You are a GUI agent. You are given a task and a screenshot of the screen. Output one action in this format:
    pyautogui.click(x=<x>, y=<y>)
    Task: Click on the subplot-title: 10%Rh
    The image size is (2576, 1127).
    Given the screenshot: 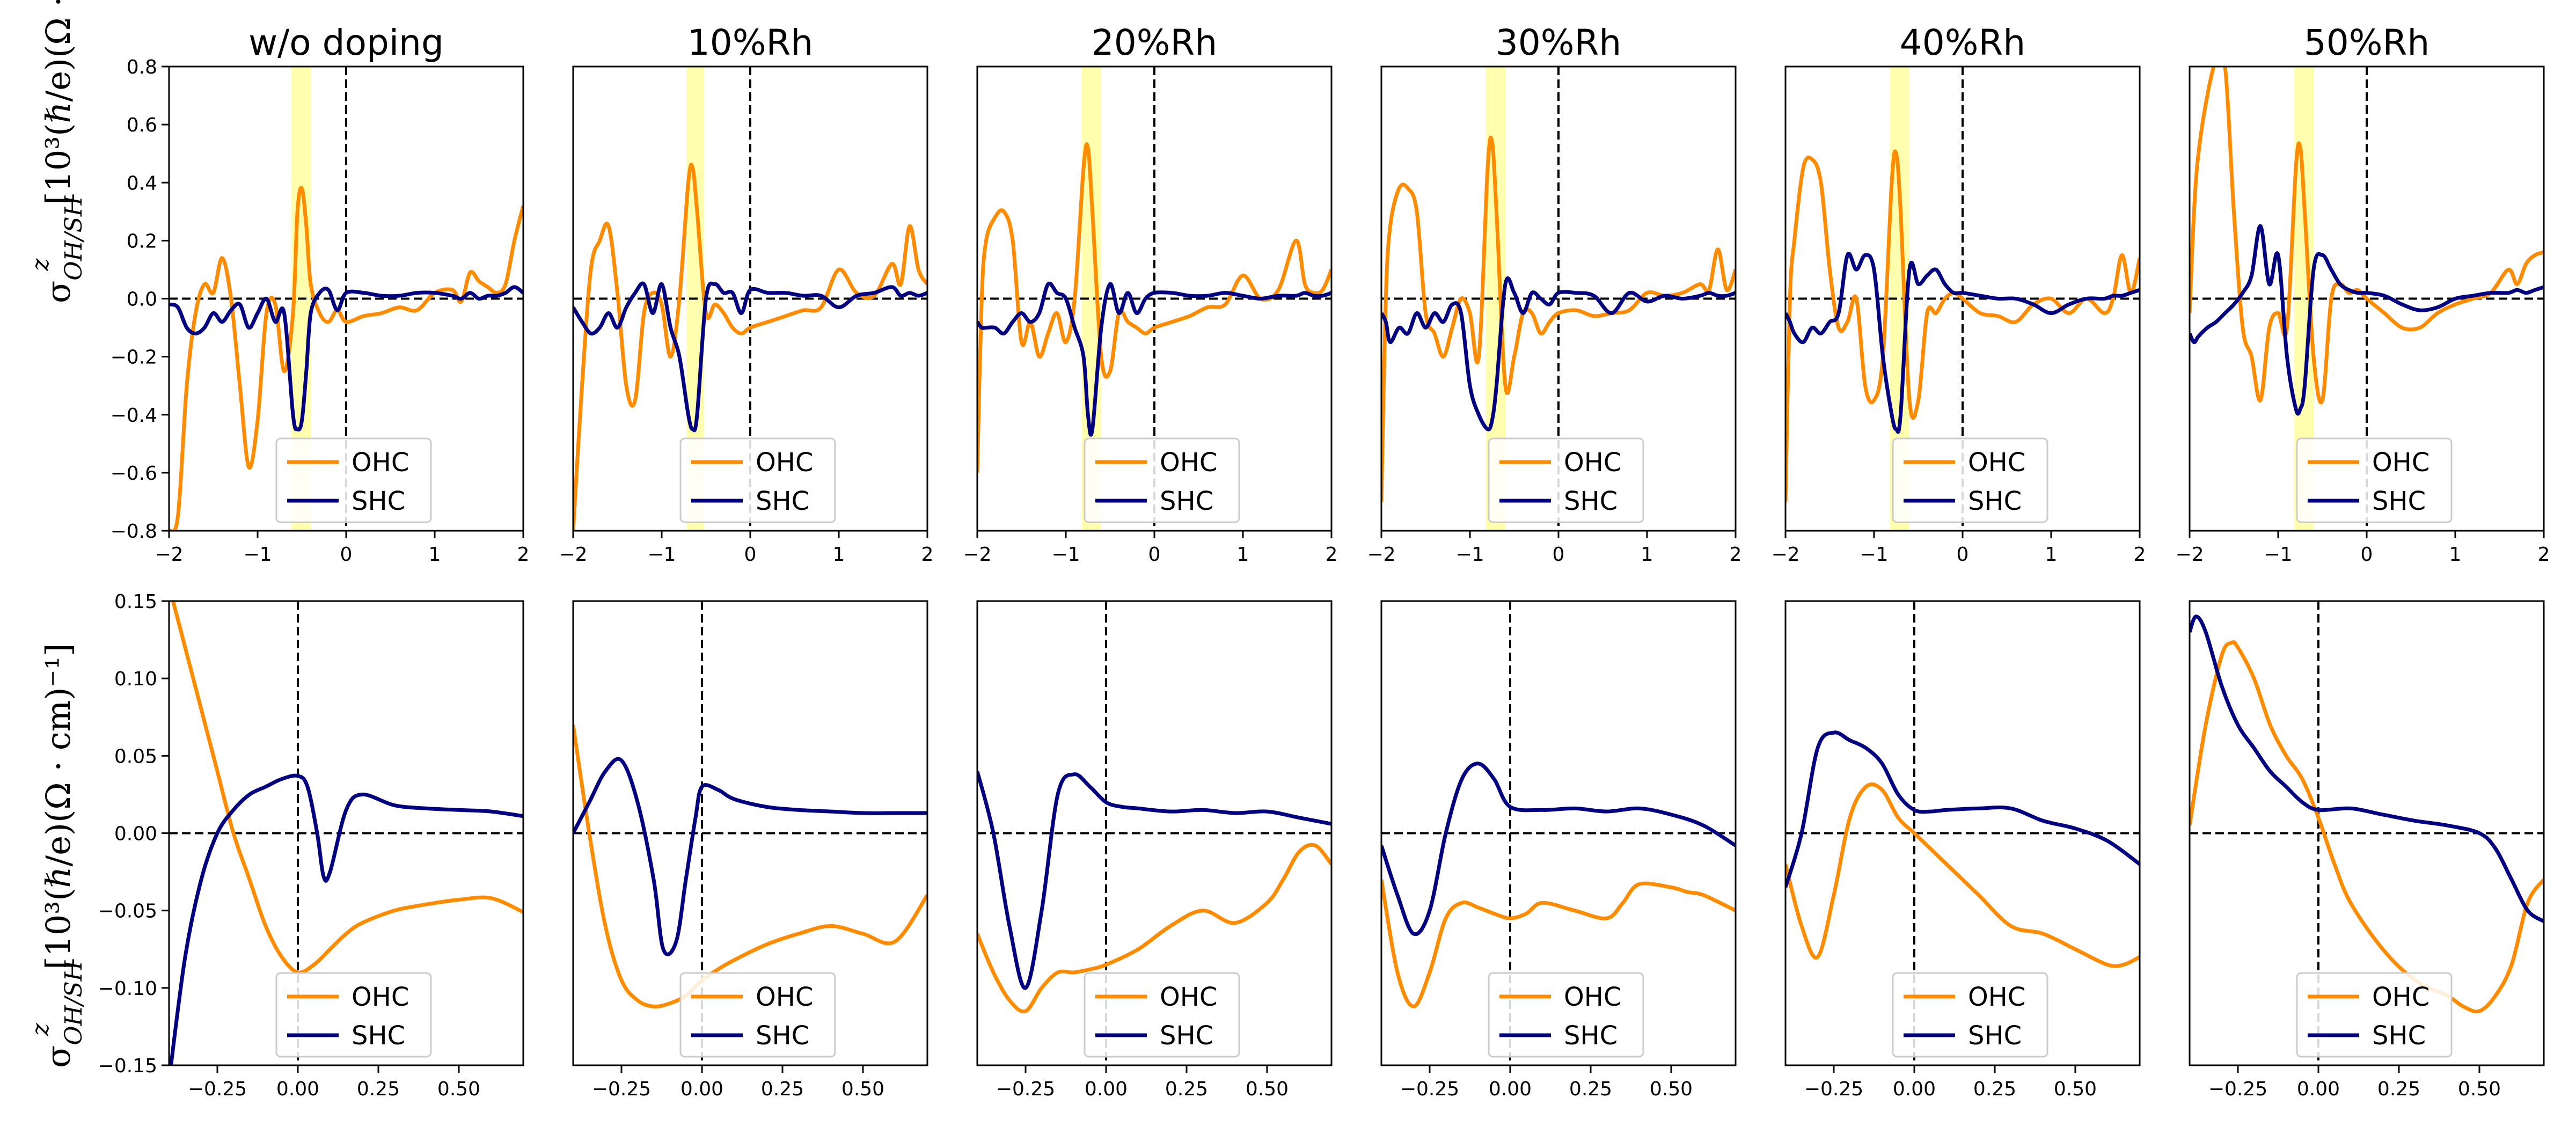 What is the action you would take?
    pyautogui.click(x=750, y=42)
    